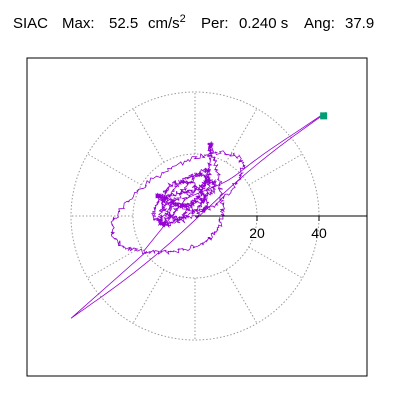  What do you see at coordinates (164, 23) in the screenshot?
I see `max-unit-text: cm/s` at bounding box center [164, 23].